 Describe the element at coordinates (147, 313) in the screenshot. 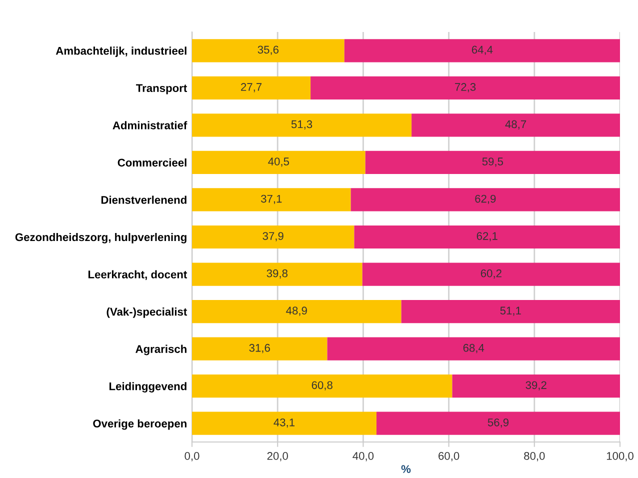

I see `y-tick-label: (Vak-)specialist` at that location.